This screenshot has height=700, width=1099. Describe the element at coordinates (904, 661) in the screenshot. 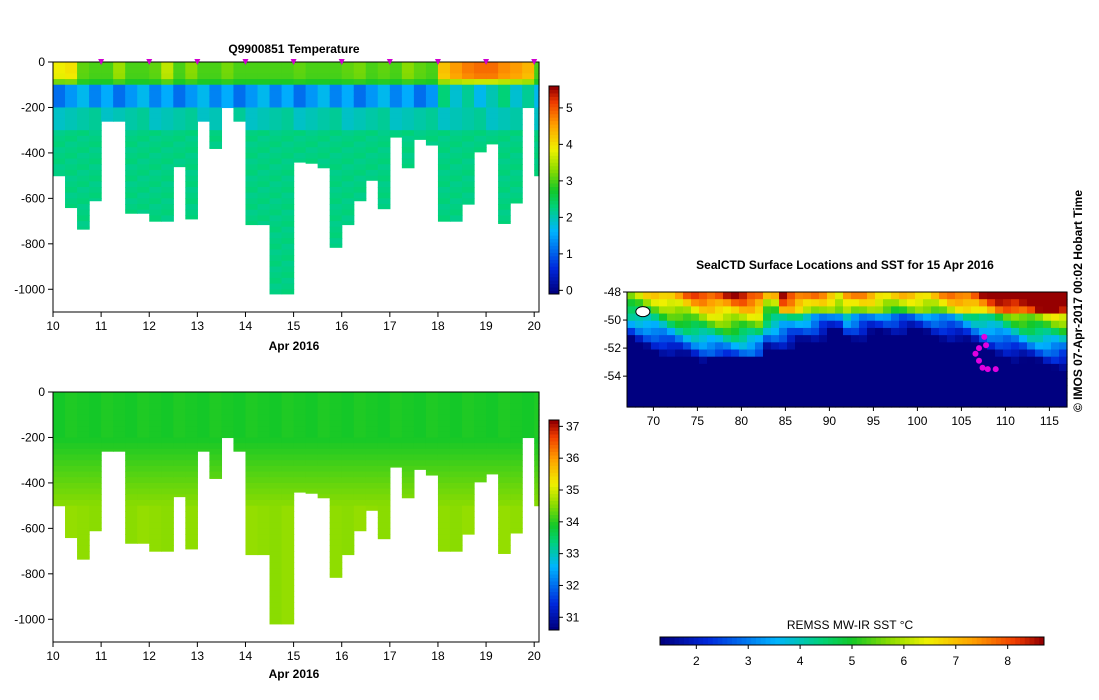

I see `colorbar-tick-label: 6` at that location.